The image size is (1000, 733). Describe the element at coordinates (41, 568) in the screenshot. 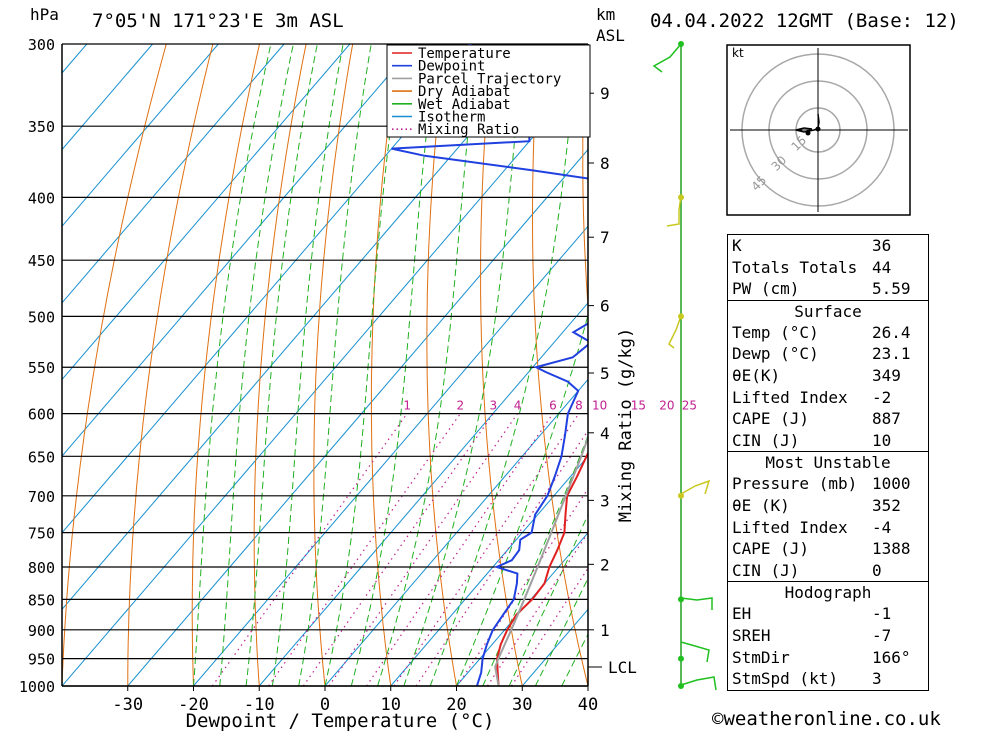

I see `pressure-label: 800` at that location.